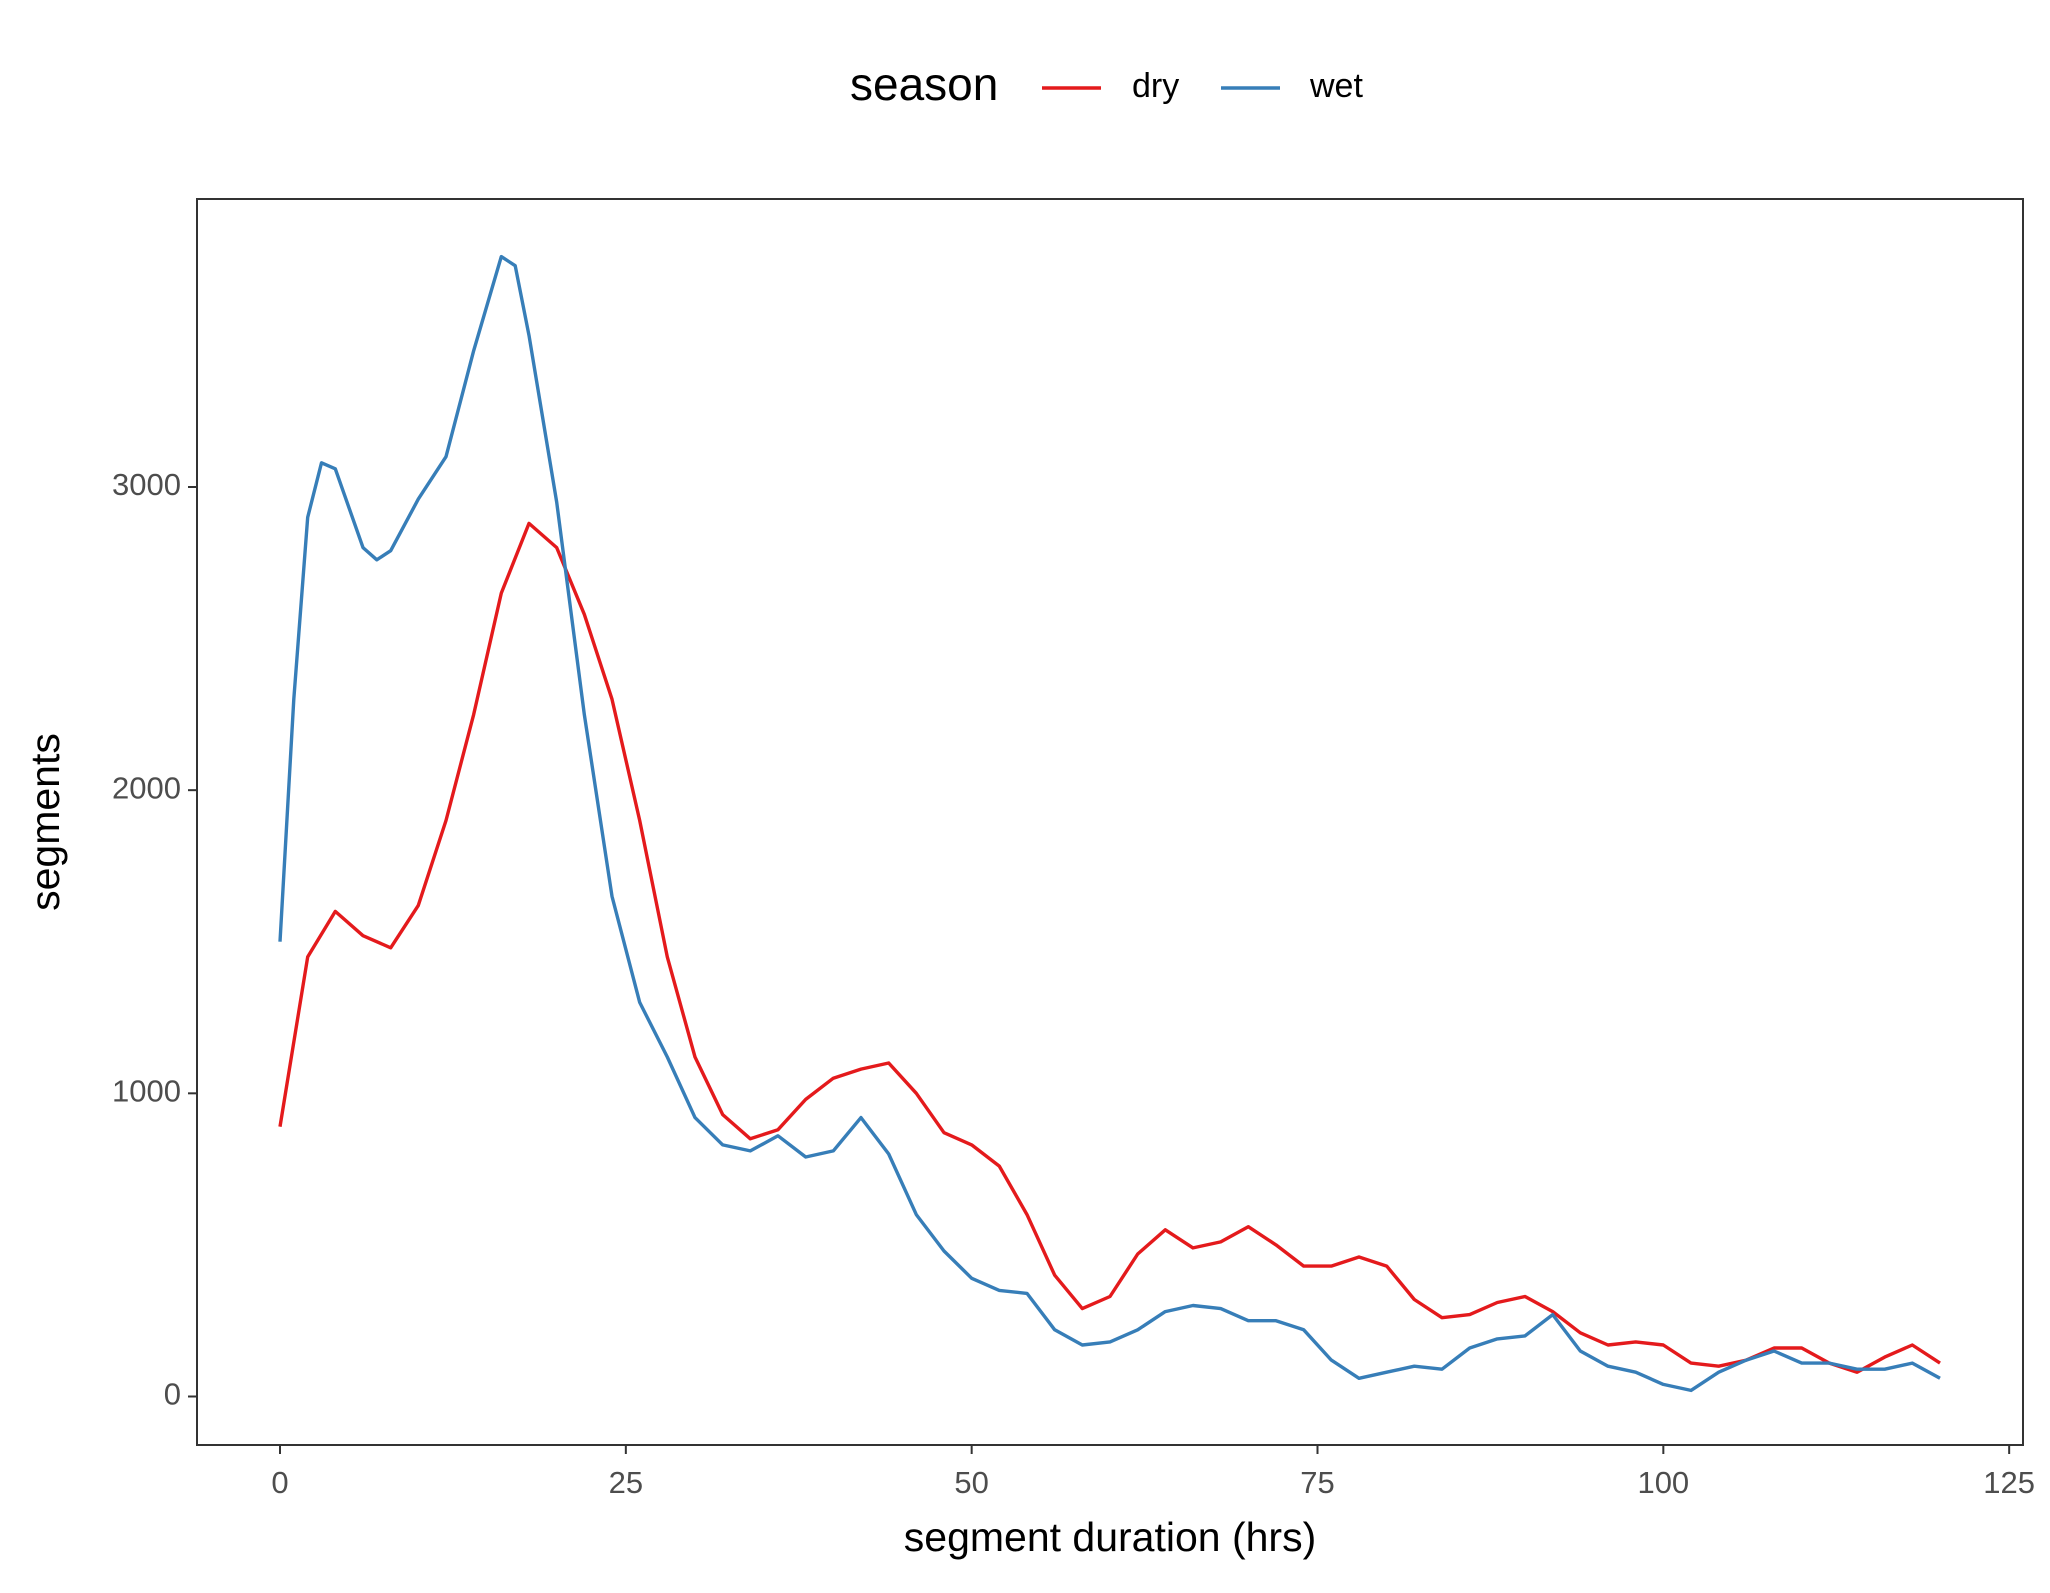 This screenshot has height=1593, width=2050. What do you see at coordinates (924, 84) in the screenshot?
I see `legend-title: season` at bounding box center [924, 84].